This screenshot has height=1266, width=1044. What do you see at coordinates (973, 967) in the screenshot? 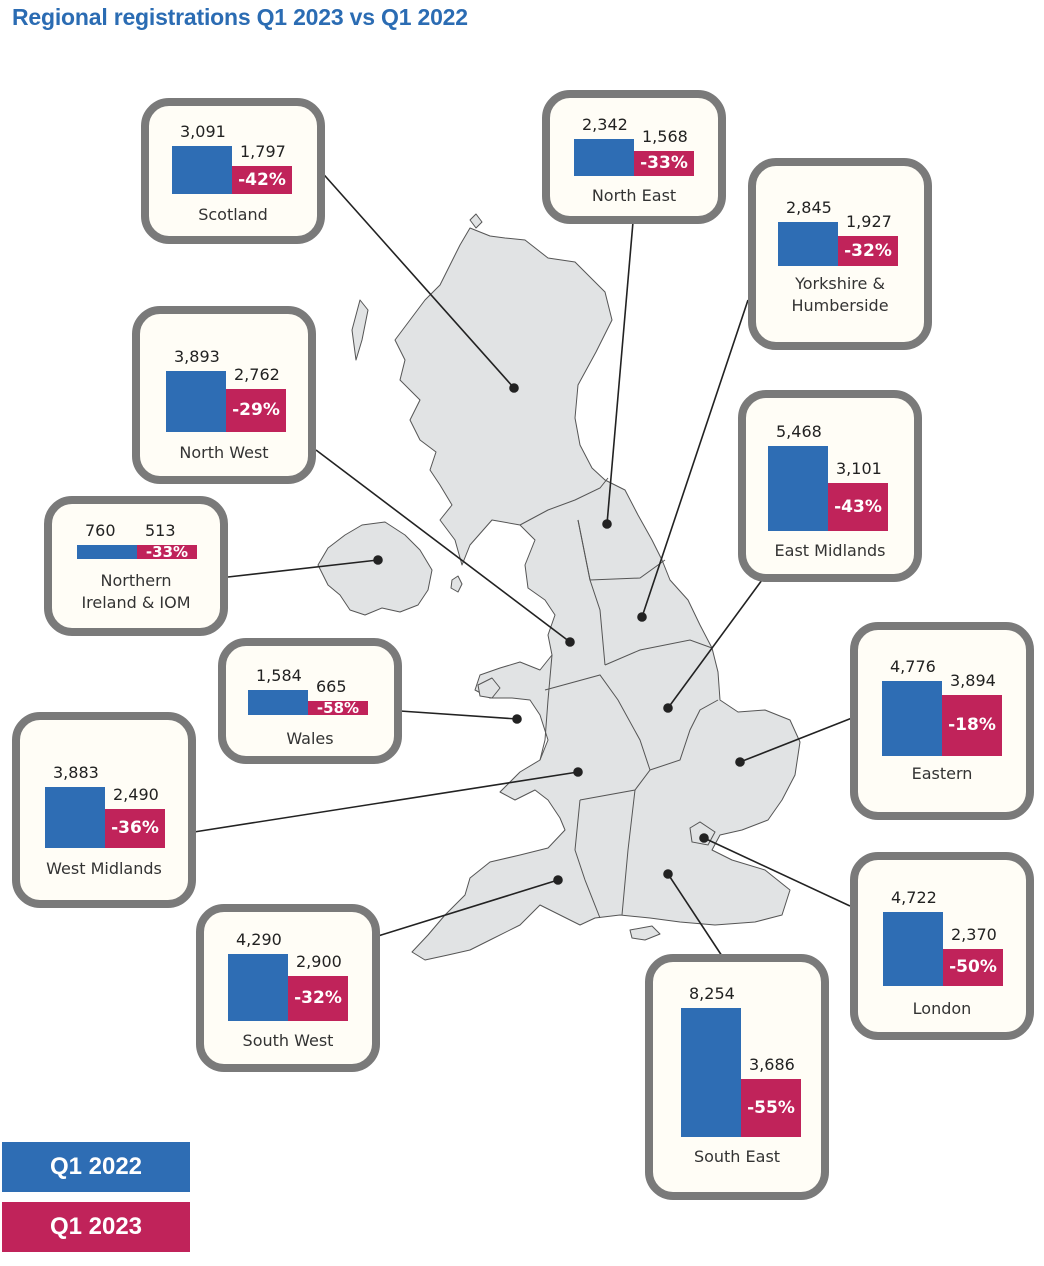
I see `bar-q1-2023-london: -50%` at bounding box center [973, 967].